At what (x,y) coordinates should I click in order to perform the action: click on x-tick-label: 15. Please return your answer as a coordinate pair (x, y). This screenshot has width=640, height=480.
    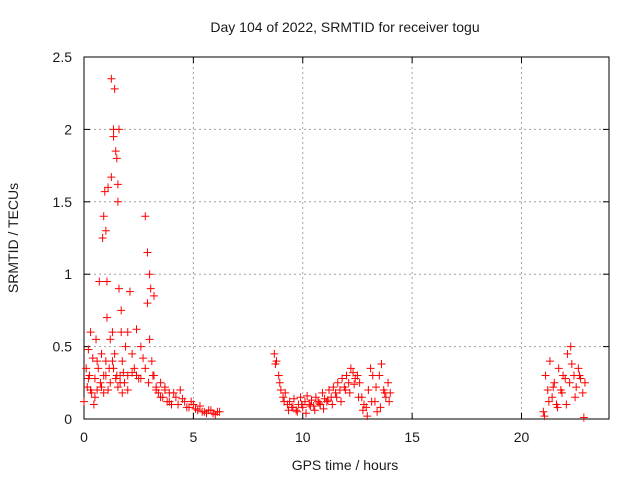
    Looking at the image, I should click on (412, 437).